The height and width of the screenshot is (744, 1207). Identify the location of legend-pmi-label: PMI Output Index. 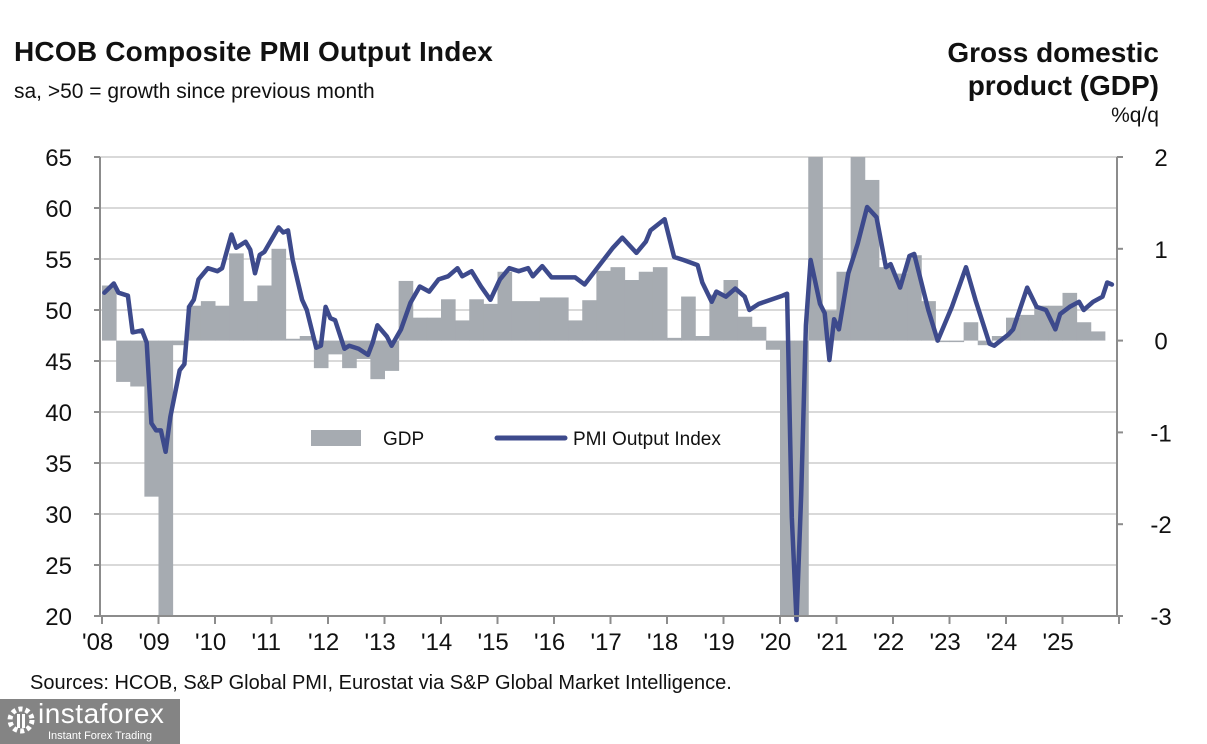
(647, 439).